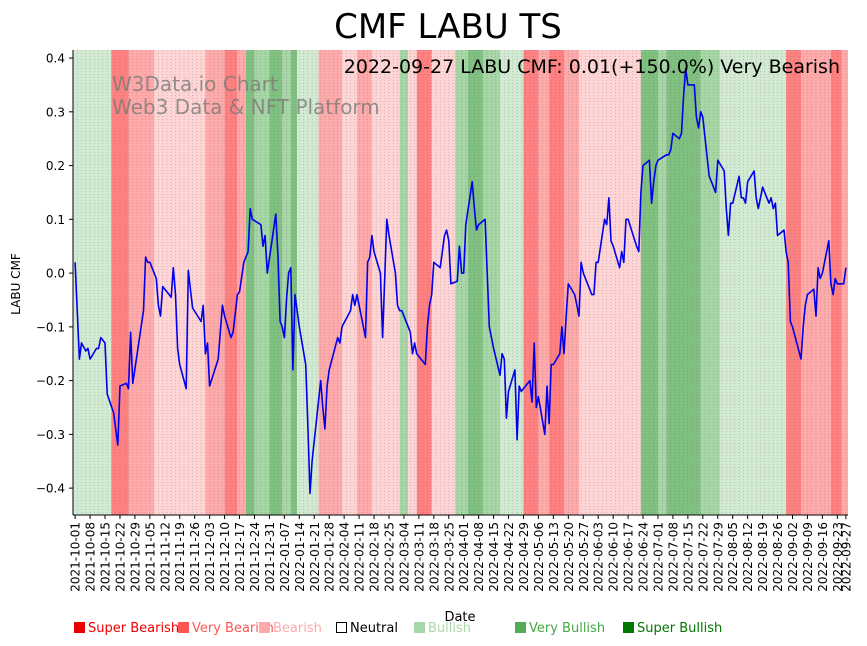  I want to click on legend-label-super-bearish: Super Bearish, so click(134, 628).